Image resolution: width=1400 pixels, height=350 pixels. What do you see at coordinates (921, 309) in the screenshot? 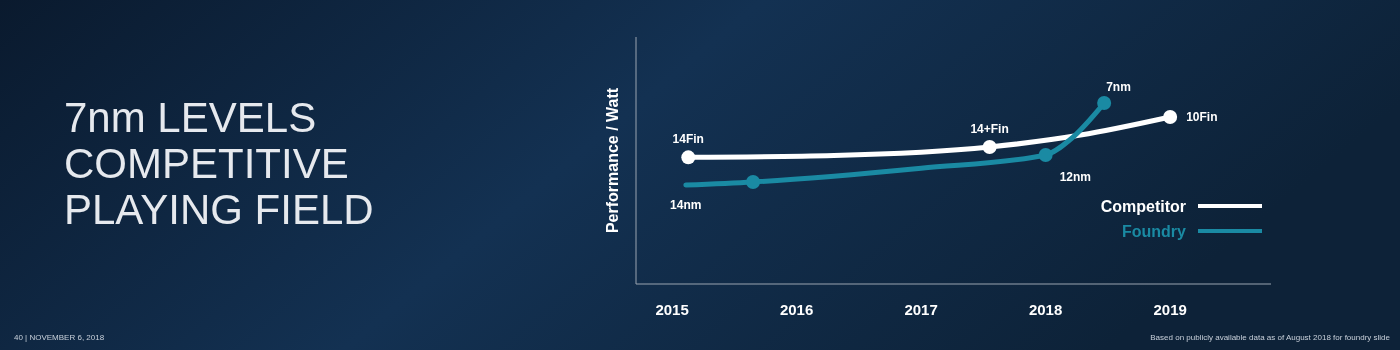
I see `x-tick-label: 2017` at bounding box center [921, 309].